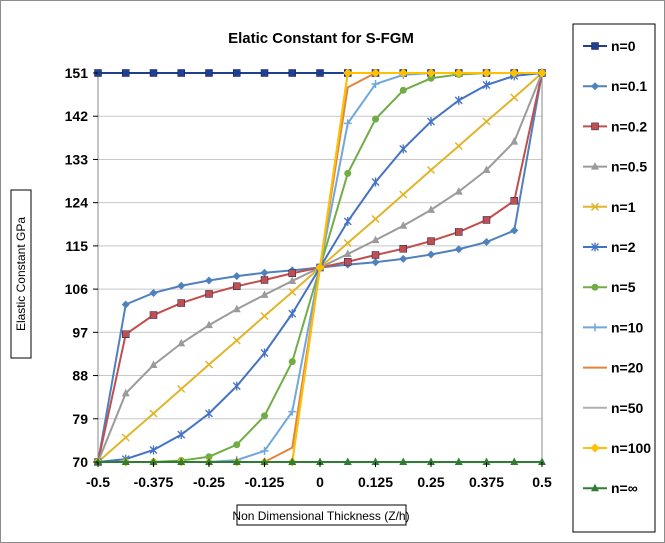 Image resolution: width=665 pixels, height=543 pixels. What do you see at coordinates (623, 247) in the screenshot?
I see `legend-label: n=2` at bounding box center [623, 247].